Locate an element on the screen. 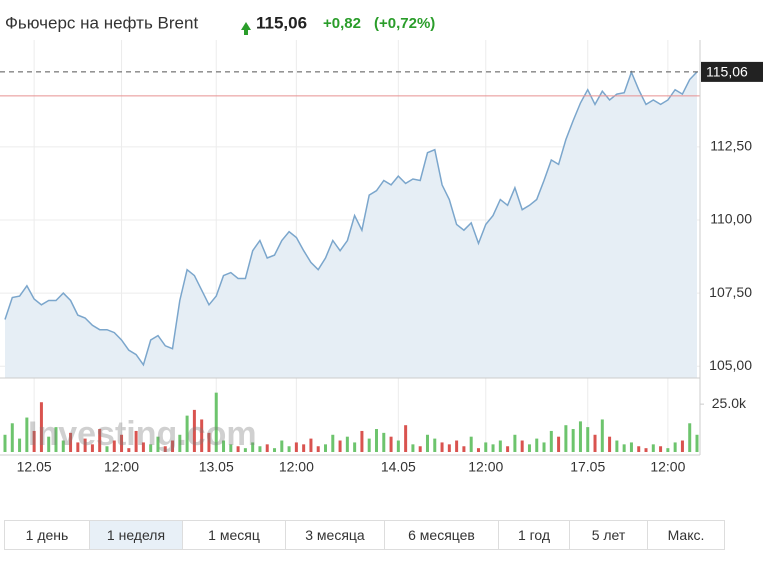 This screenshot has height=564, width=767. y2-tick-label: 25.0k is located at coordinates (729, 403).